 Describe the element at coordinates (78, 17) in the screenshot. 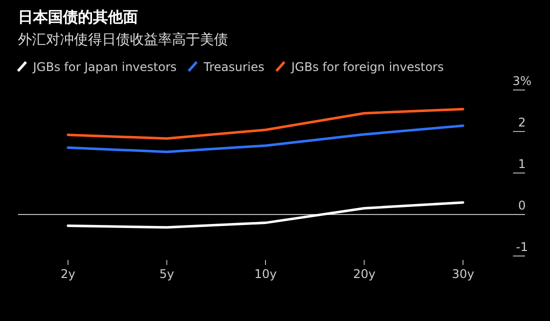

I see `chart-title: 日本国债的其他面` at that location.